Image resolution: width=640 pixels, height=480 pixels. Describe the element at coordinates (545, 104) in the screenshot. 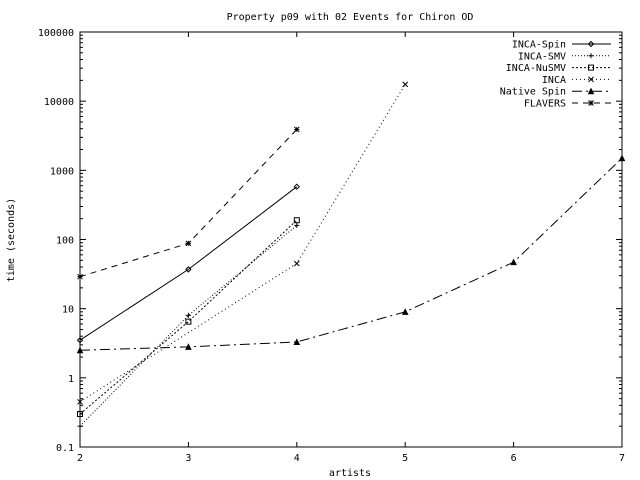

I see `legend-label: FLAVERS` at that location.